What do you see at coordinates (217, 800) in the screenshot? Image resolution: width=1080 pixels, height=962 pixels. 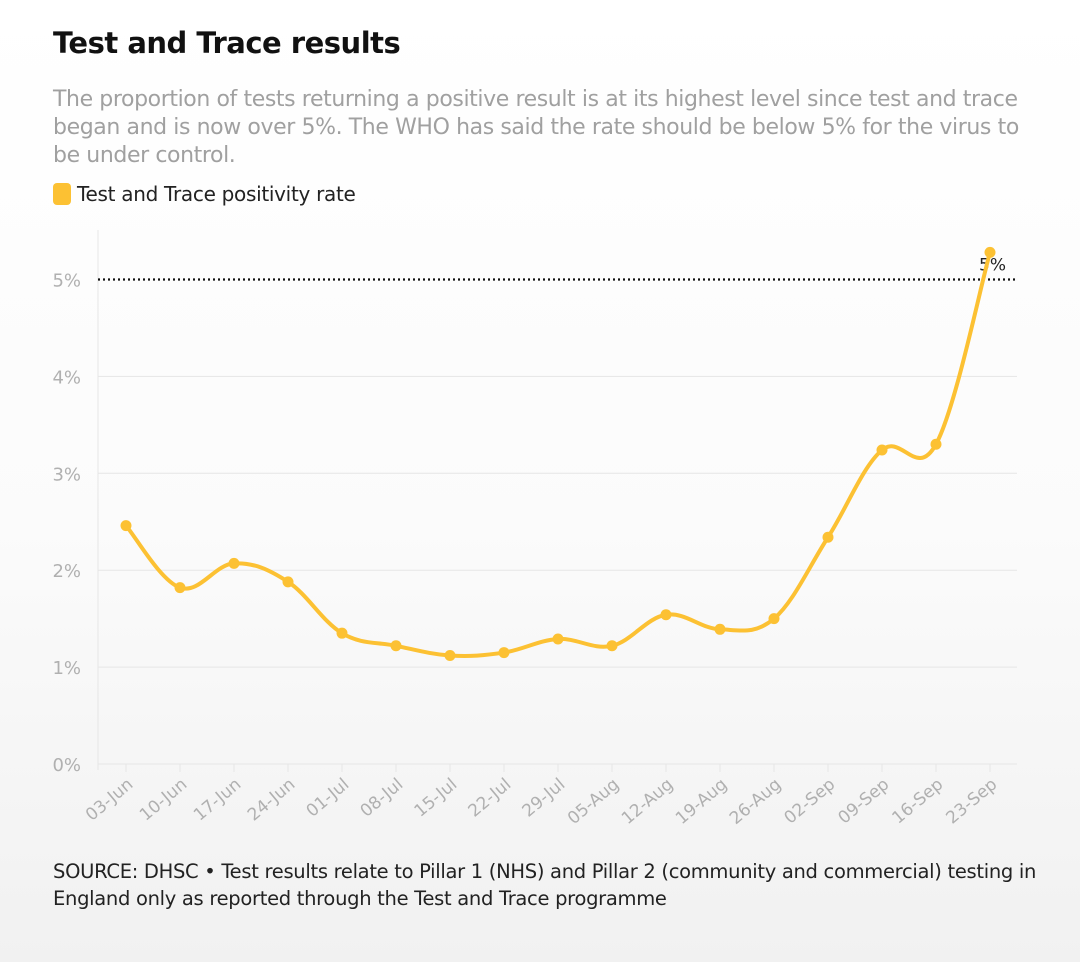 I see `x-tick-label: 17-Jun` at bounding box center [217, 800].